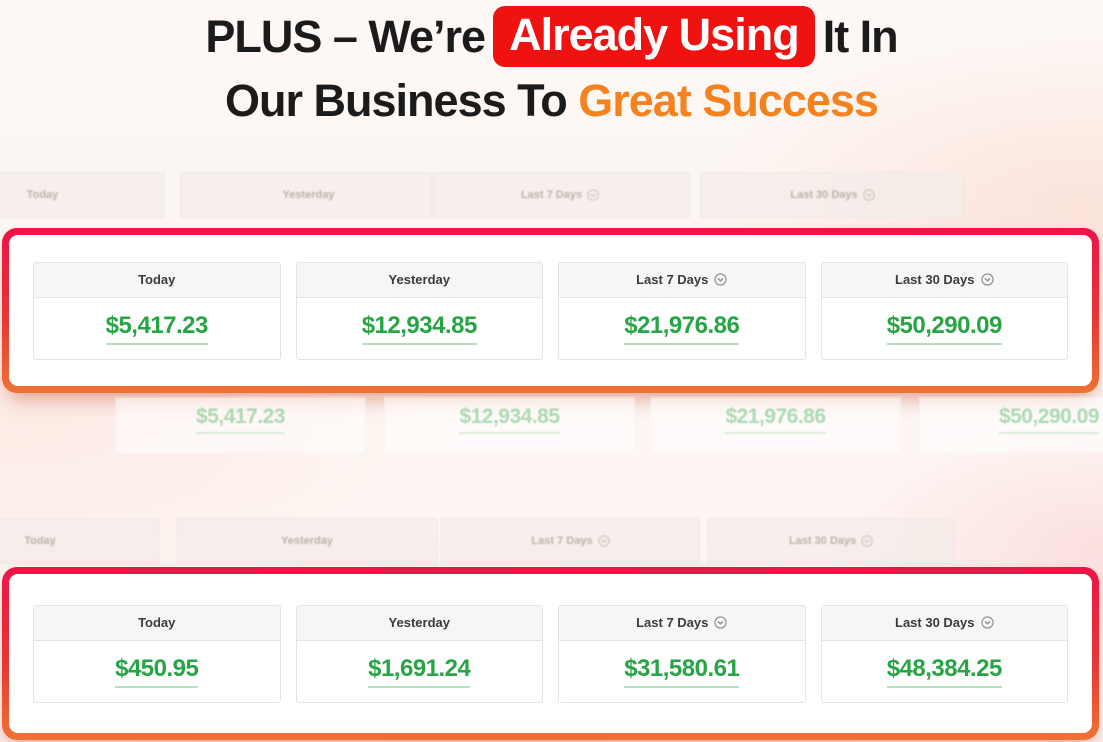 This screenshot has width=1103, height=742. Describe the element at coordinates (1049, 419) in the screenshot. I see `faded-stat-value: $50,290.09` at that location.